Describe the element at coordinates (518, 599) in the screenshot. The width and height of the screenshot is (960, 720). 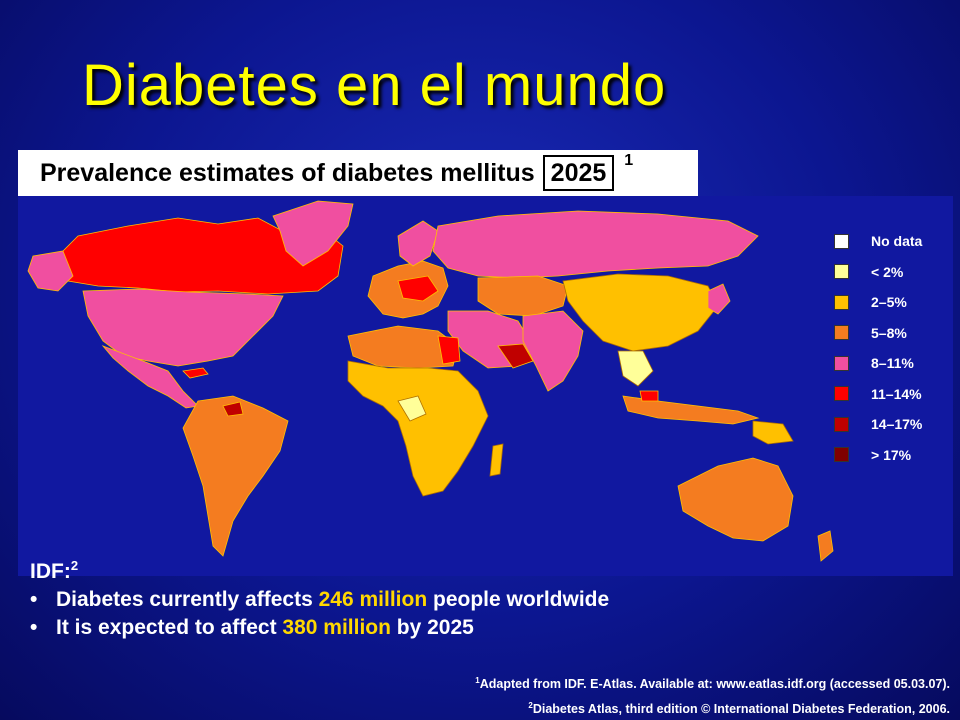
I see `bullet-post: people worldwide` at that location.